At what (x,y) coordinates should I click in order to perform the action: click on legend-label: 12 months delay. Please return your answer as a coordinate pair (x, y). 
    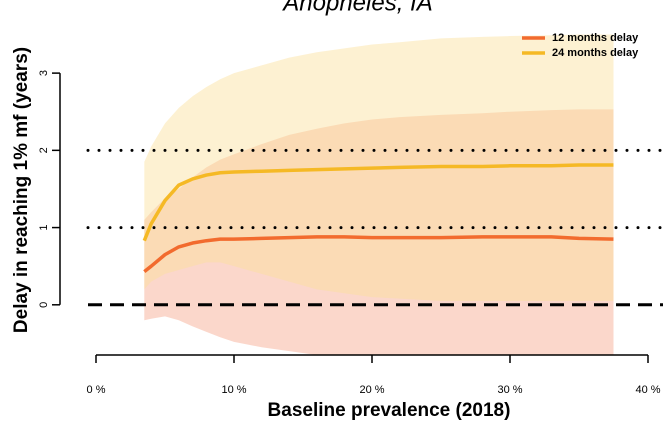
    Looking at the image, I should click on (595, 38).